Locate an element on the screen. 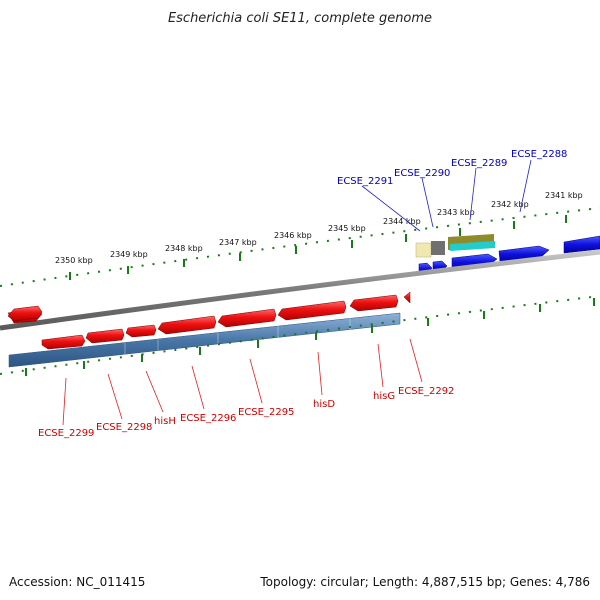 The width and height of the screenshot is (600, 600). gene-label: ECSE_2295 is located at coordinates (266, 412).